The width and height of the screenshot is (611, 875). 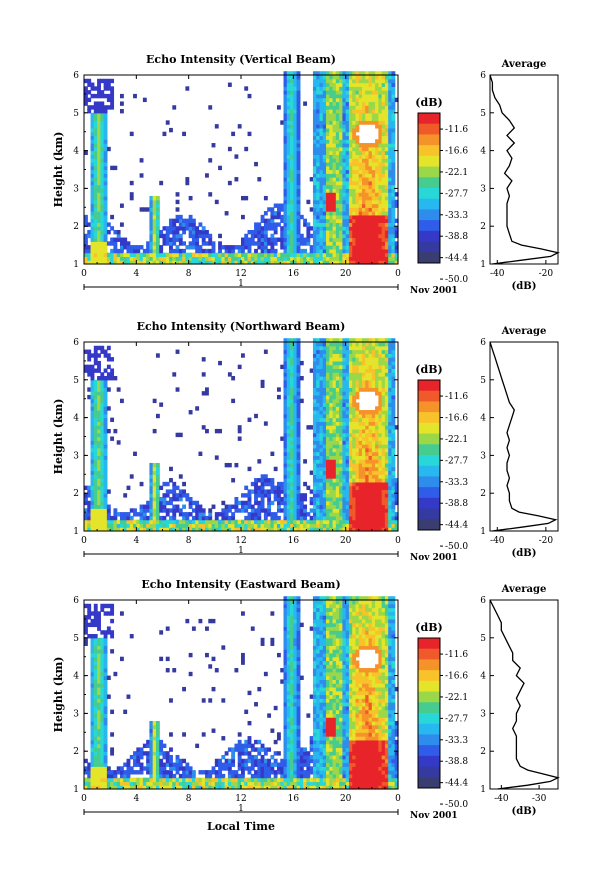 I want to click on y-tick-label: 5, so click(x=76, y=381).